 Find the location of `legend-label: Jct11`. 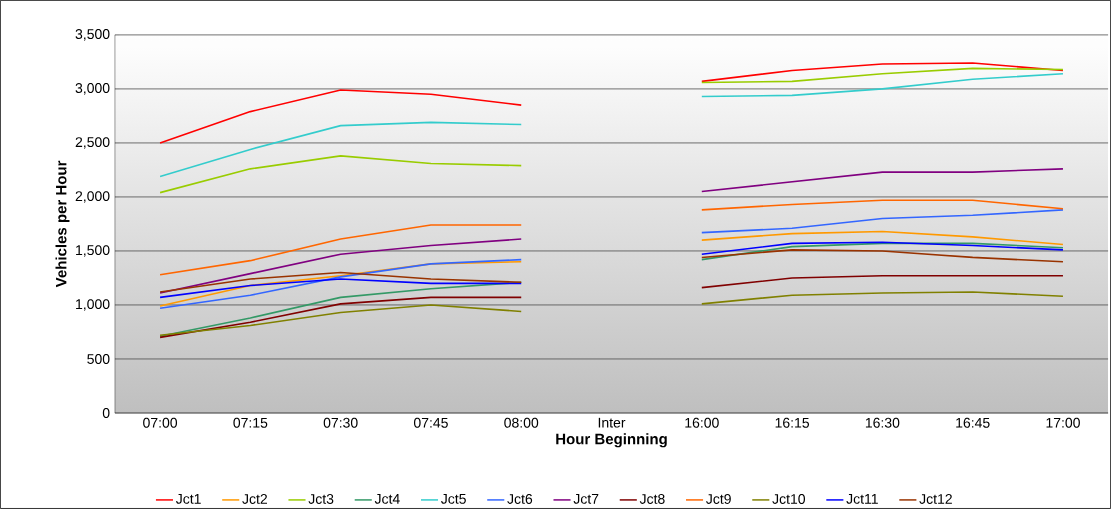

legend-label: Jct11 is located at coordinates (862, 499).